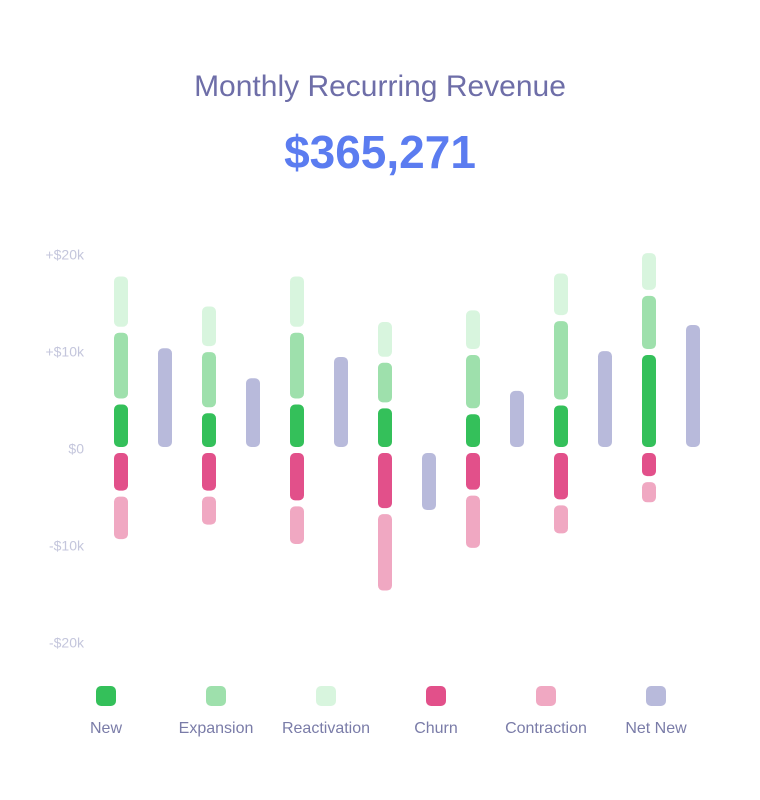 The image size is (760, 800). I want to click on y-tick-label: +$20k, so click(65, 255).